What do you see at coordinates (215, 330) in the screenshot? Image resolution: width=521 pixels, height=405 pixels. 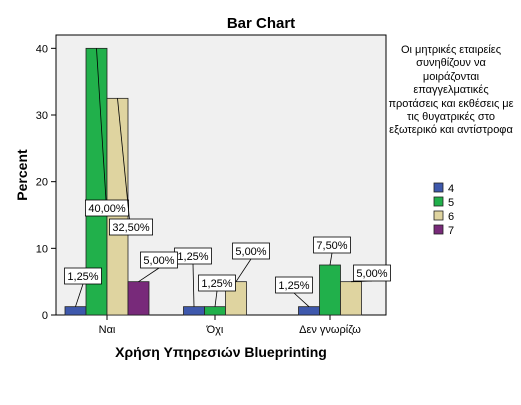 I see `x-tick-label: Όχι` at bounding box center [215, 330].